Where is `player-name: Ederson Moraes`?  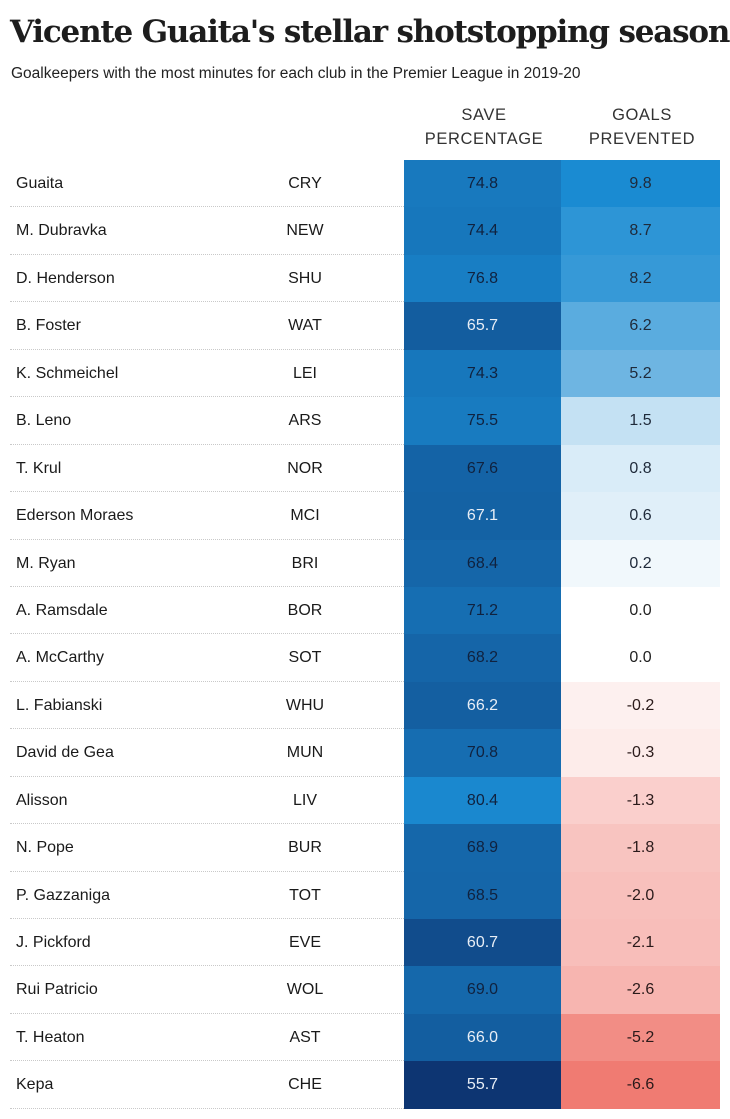 player-name: Ederson Moraes is located at coordinates (75, 516).